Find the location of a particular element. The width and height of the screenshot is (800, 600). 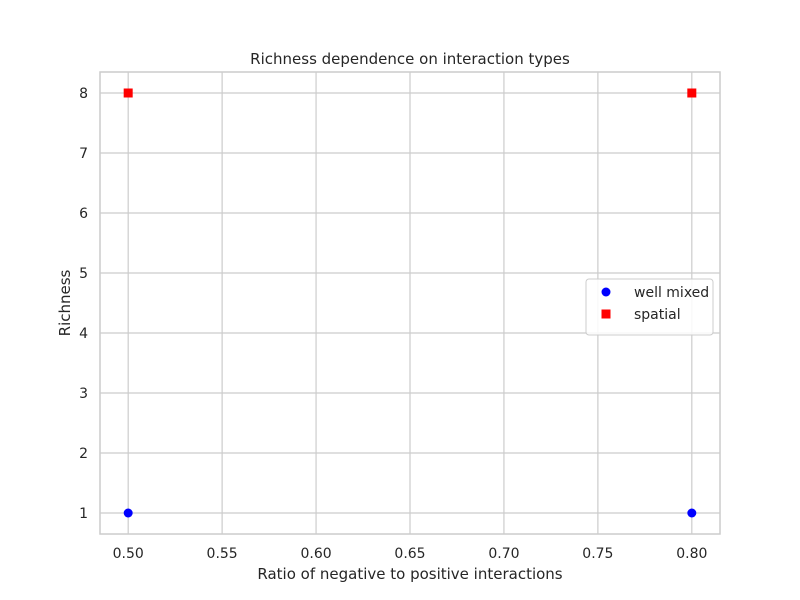

y-tick-label: 1 is located at coordinates (83, 514).